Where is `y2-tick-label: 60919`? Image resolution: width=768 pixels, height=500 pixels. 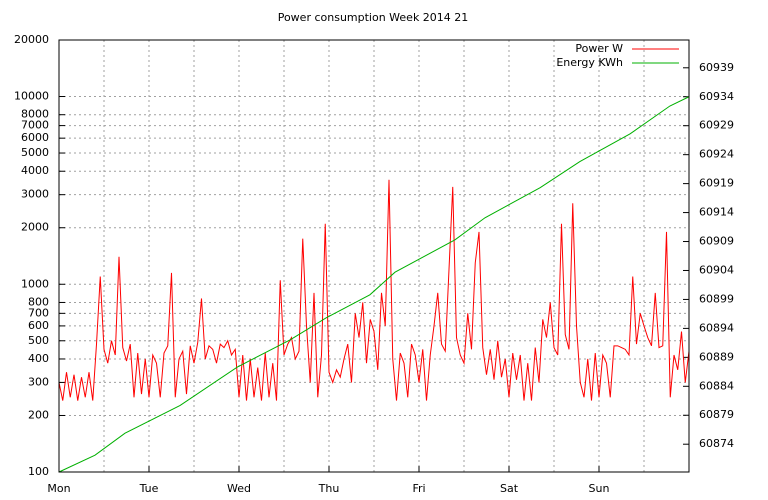
y2-tick-label: 60919 is located at coordinates (716, 183).